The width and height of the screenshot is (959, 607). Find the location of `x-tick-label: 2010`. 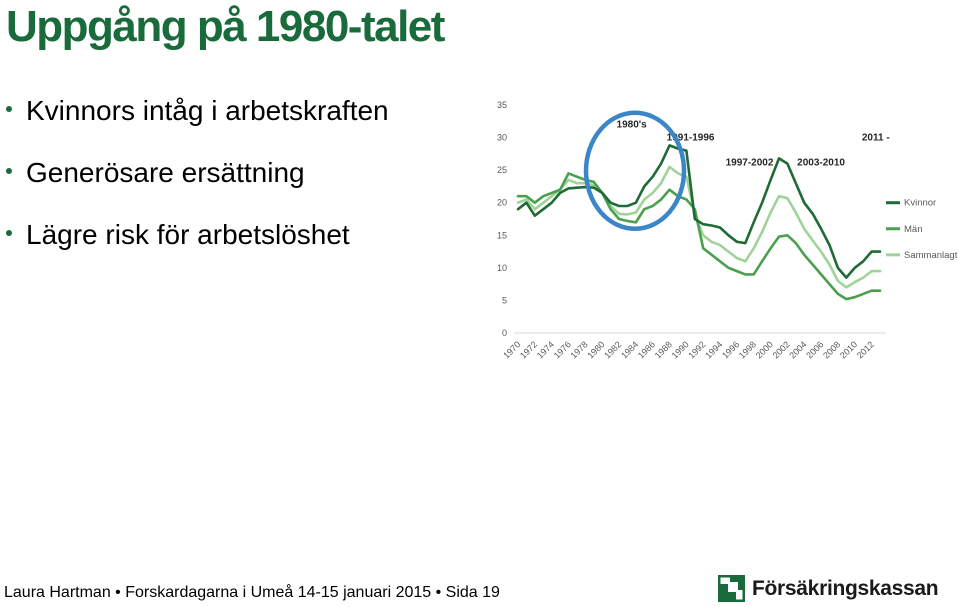

x-tick-label: 2010 is located at coordinates (848, 349).